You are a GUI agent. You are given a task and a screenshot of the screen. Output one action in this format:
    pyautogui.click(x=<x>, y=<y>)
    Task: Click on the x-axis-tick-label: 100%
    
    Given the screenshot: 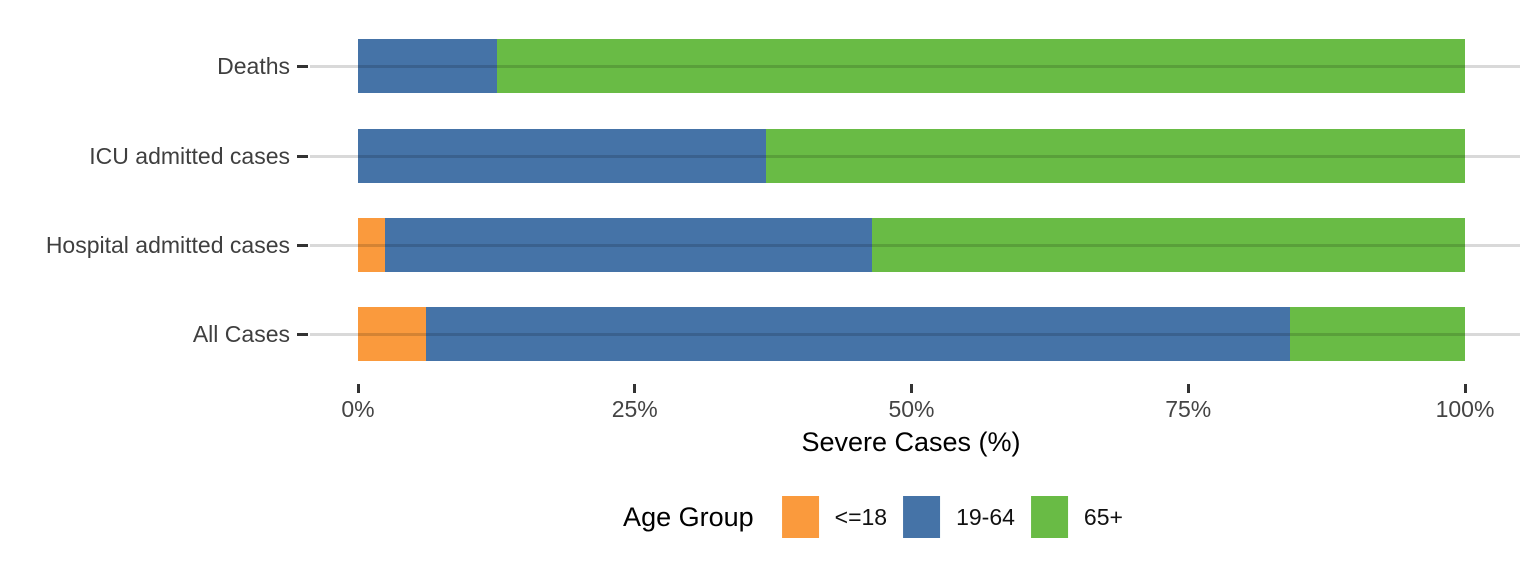 What is the action you would take?
    pyautogui.click(x=1465, y=409)
    